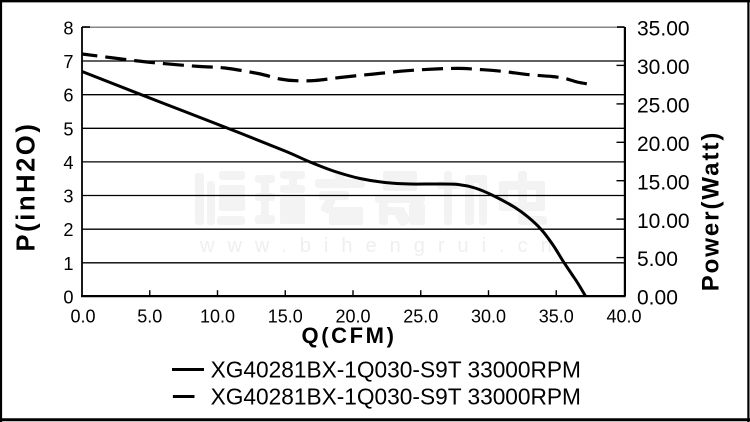  Describe the element at coordinates (348, 335) in the screenshot. I see `svg-text: Q(CFM)` at that location.